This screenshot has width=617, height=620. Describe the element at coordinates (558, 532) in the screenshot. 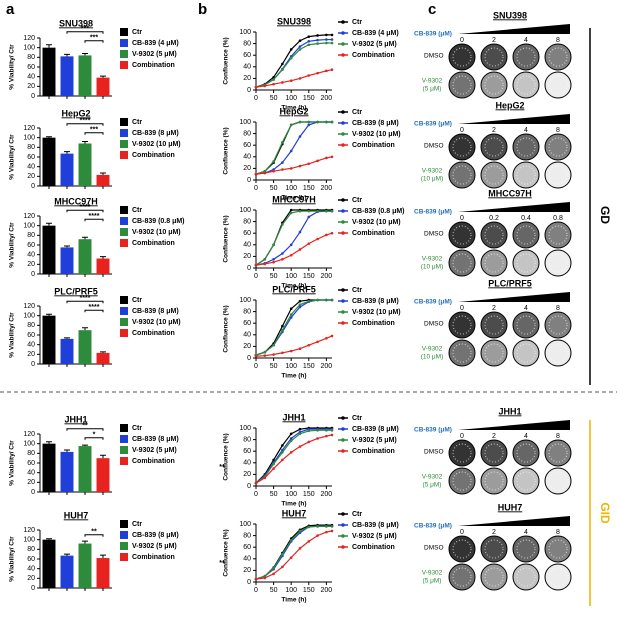

I see `concentration-label: 8` at that location.